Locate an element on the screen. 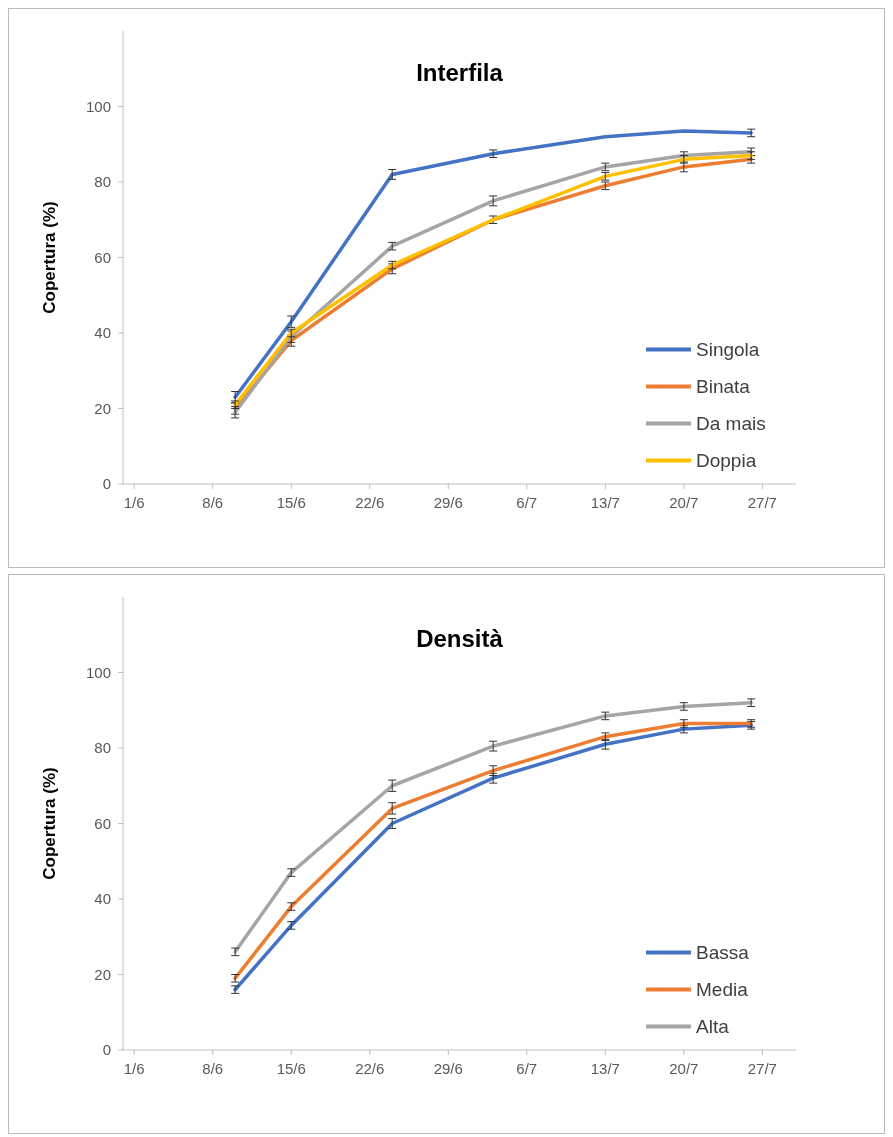 The image size is (893, 1137). legend-label: Binata is located at coordinates (723, 387).